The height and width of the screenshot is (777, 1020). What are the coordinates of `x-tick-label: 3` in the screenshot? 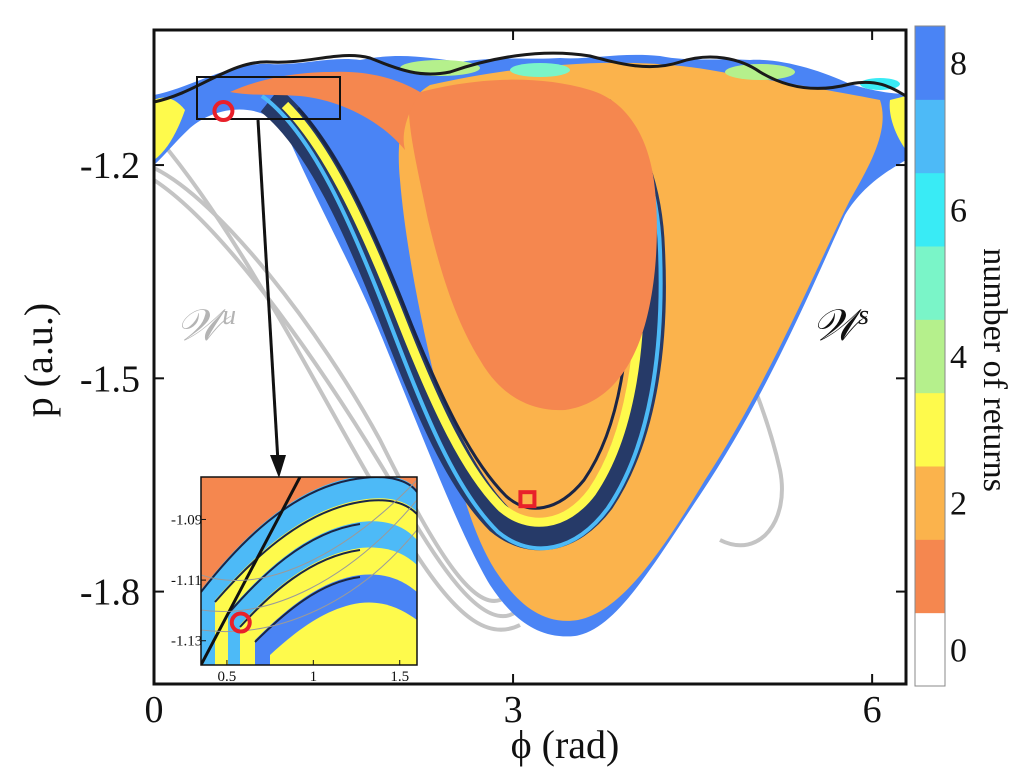 It's located at (513, 710).